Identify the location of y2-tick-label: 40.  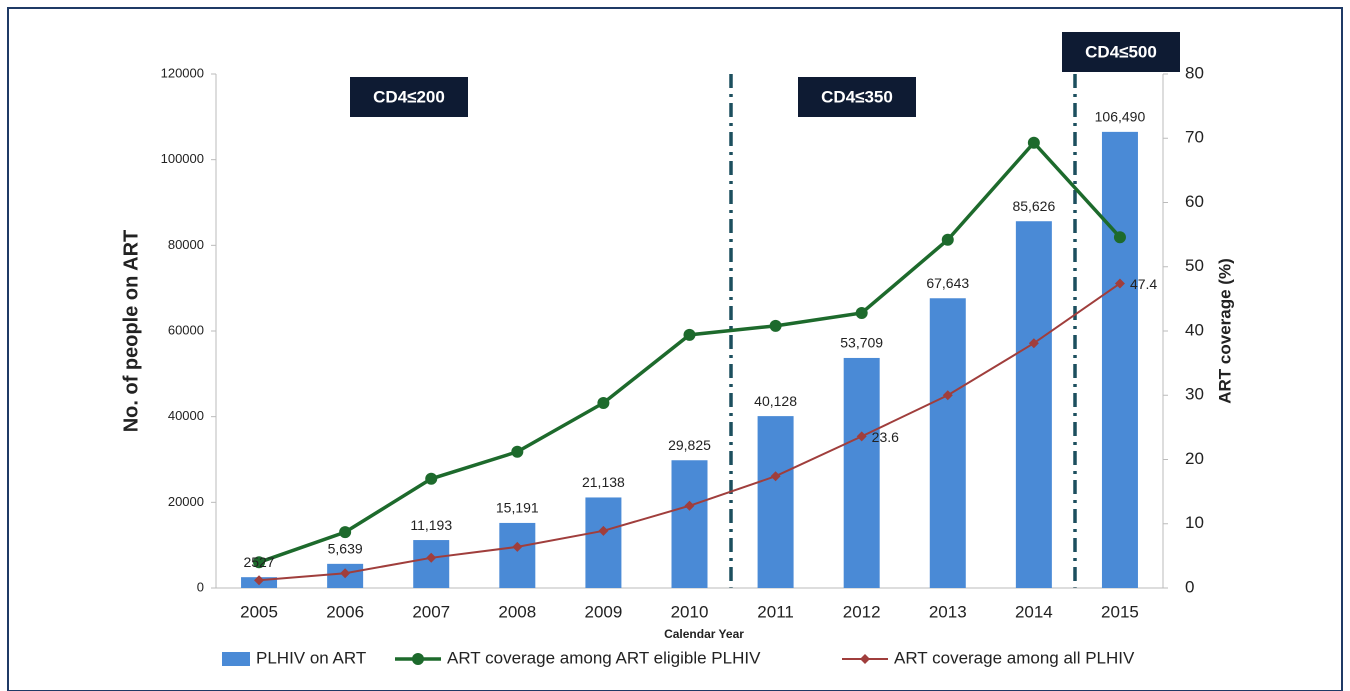
(1194, 329).